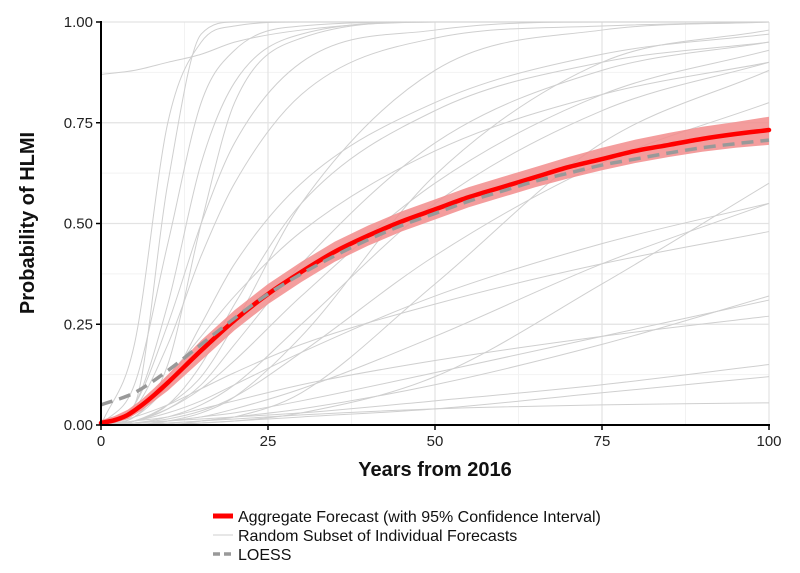 This screenshot has width=800, height=573. What do you see at coordinates (101, 441) in the screenshot?
I see `x-tick-label: 0` at bounding box center [101, 441].